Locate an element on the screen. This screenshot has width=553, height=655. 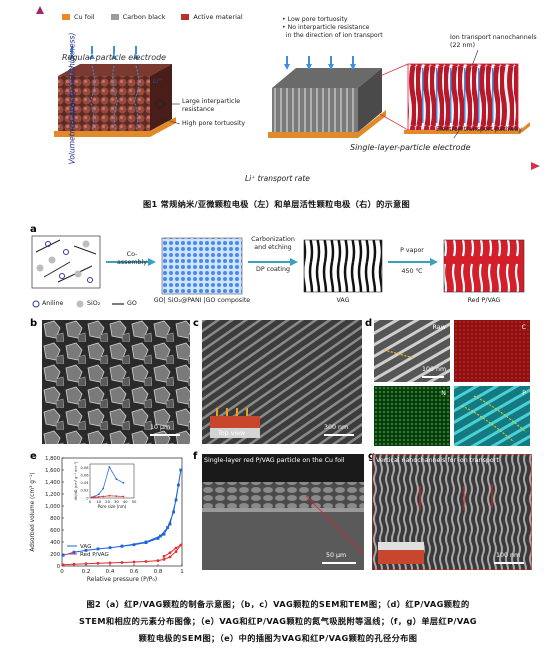
panel-c-texture is located at coordinates (282, 382).